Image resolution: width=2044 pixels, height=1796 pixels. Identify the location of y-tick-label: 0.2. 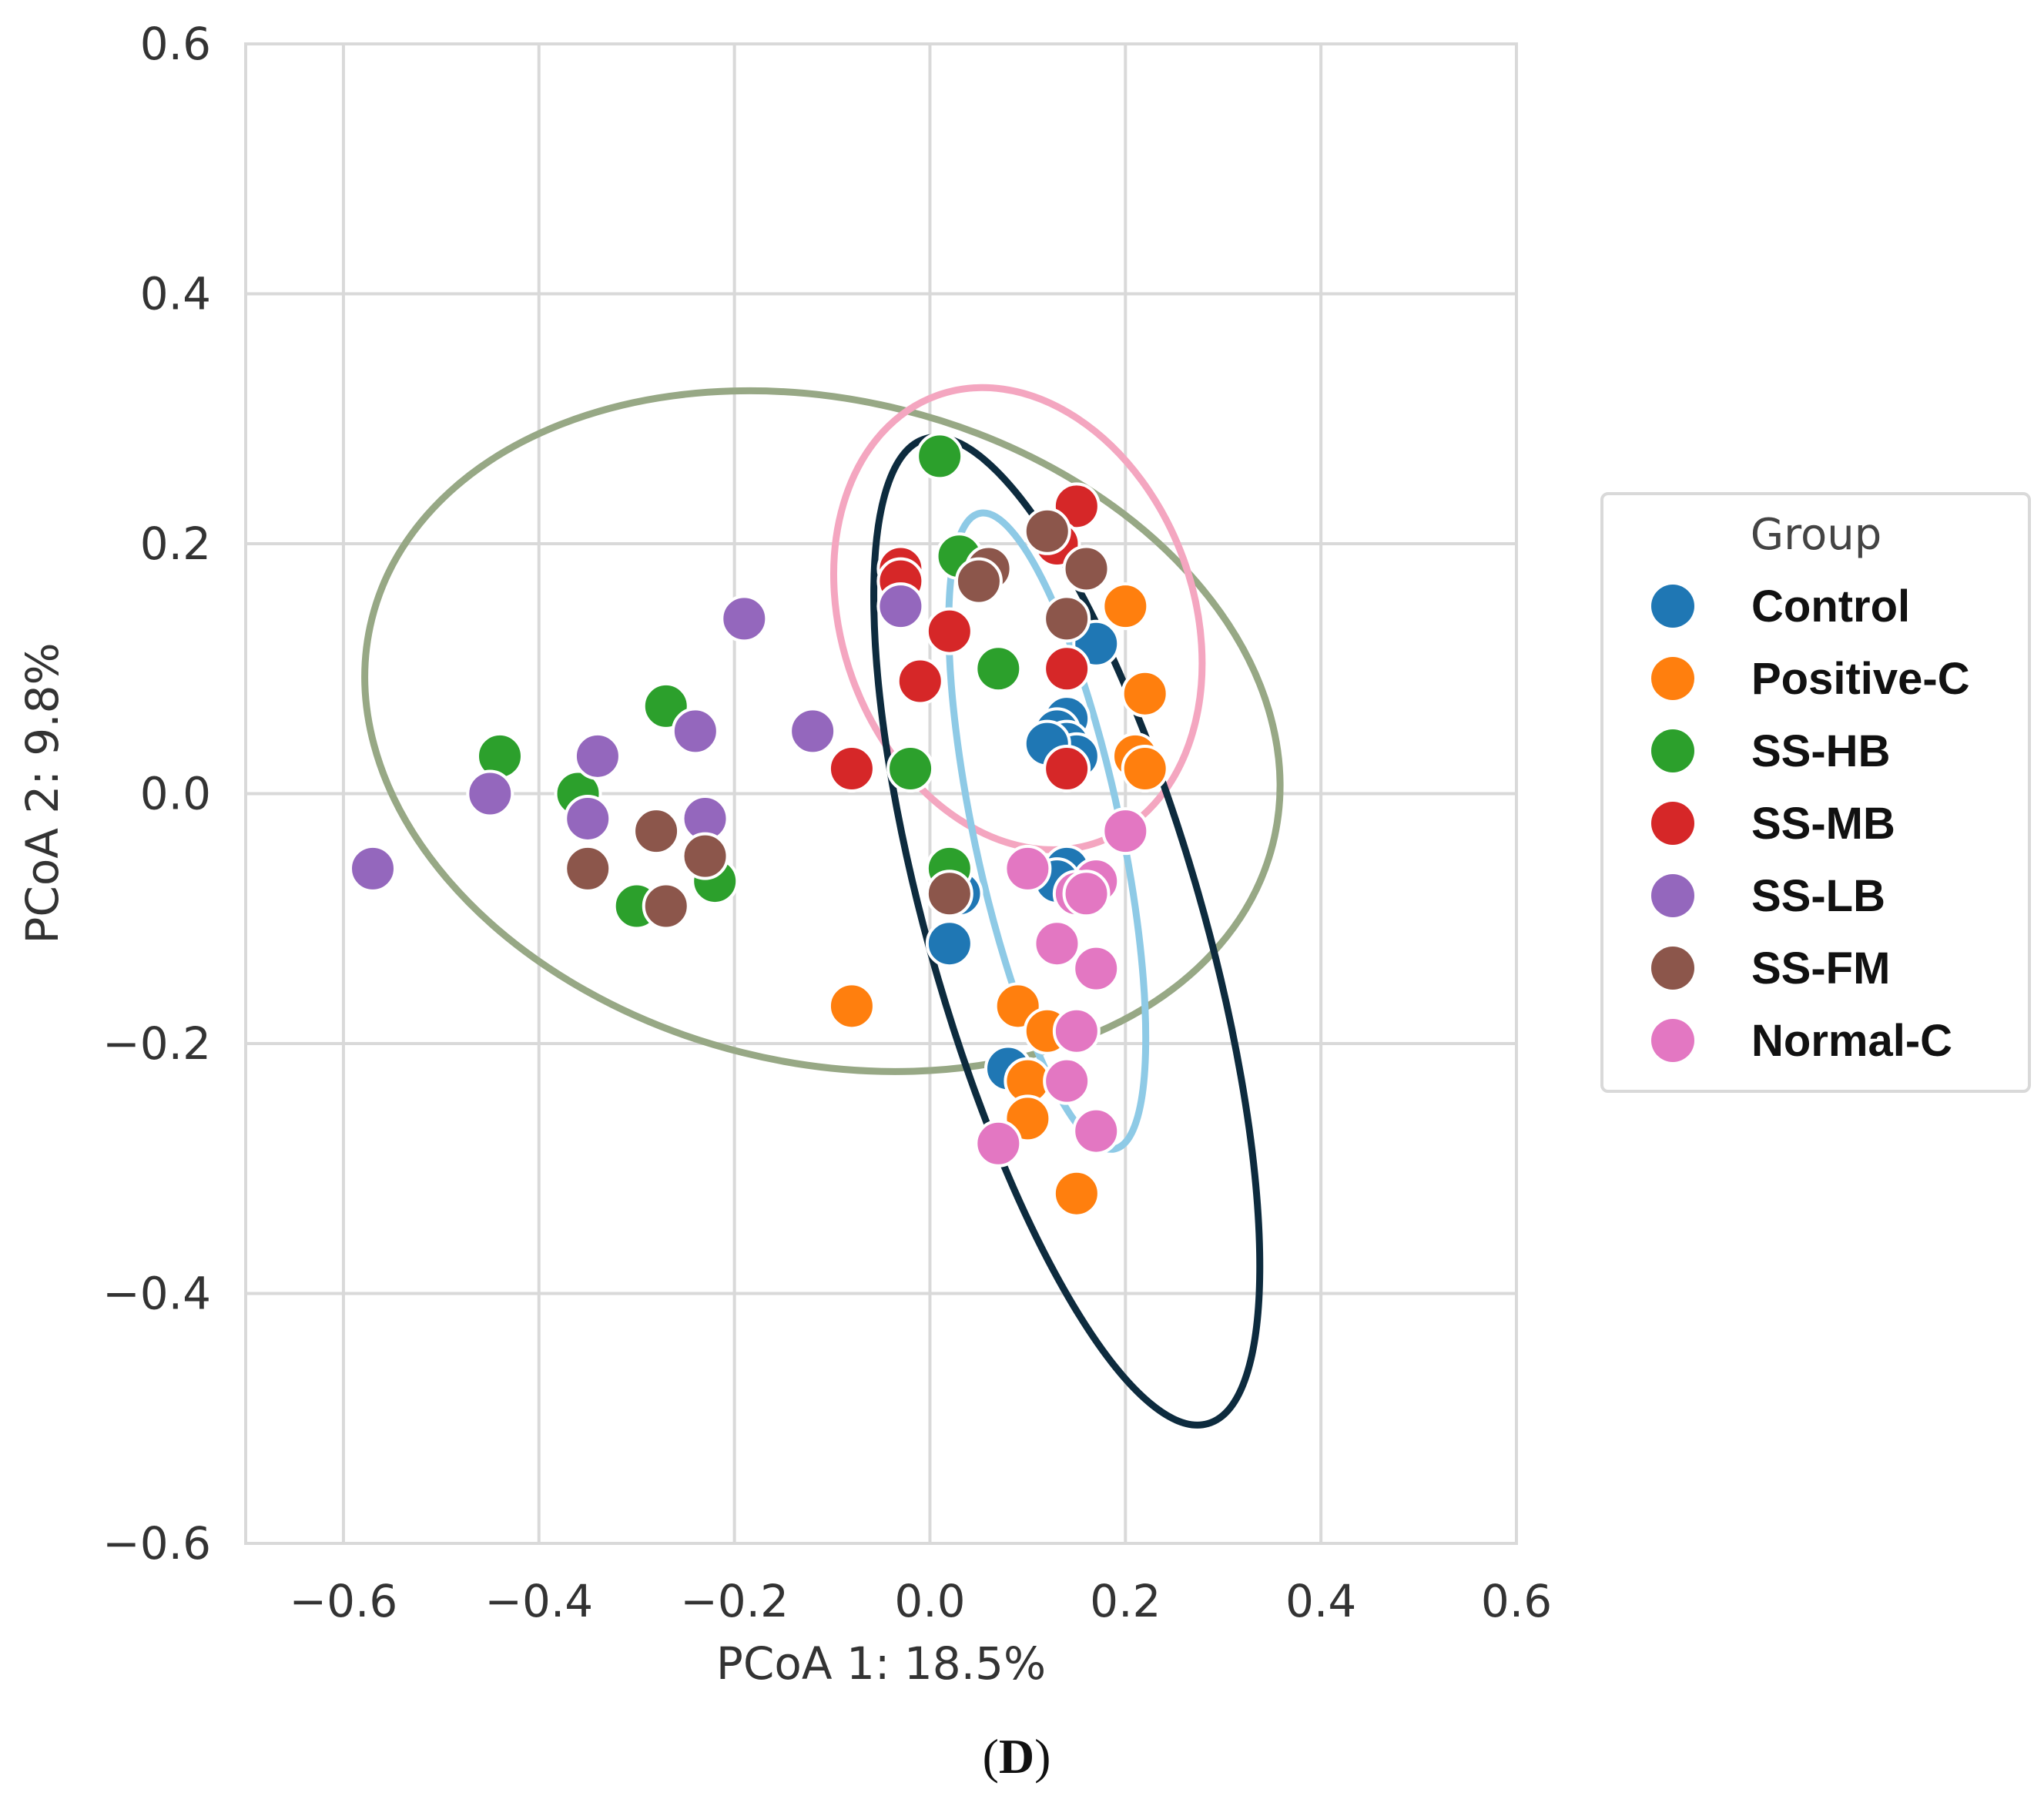
(175, 544).